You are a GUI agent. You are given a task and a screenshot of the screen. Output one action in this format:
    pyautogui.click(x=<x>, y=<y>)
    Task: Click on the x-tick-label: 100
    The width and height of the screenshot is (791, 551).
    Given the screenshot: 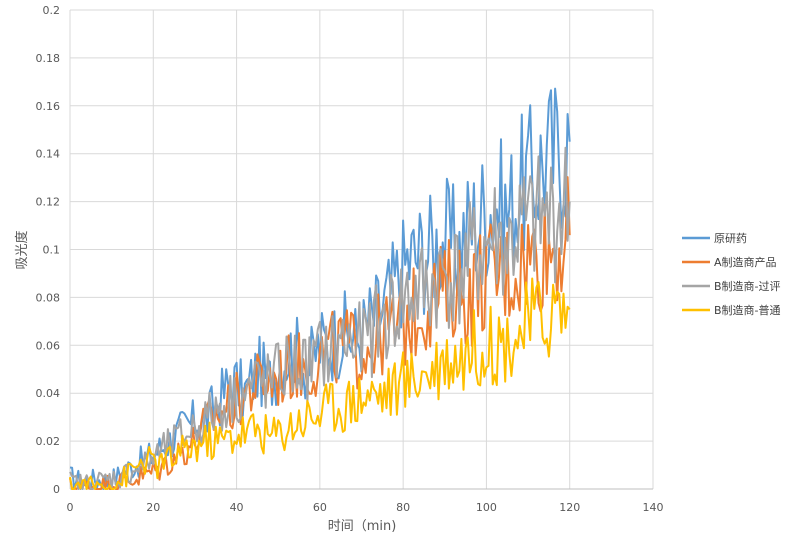 What is the action you would take?
    pyautogui.click(x=486, y=507)
    